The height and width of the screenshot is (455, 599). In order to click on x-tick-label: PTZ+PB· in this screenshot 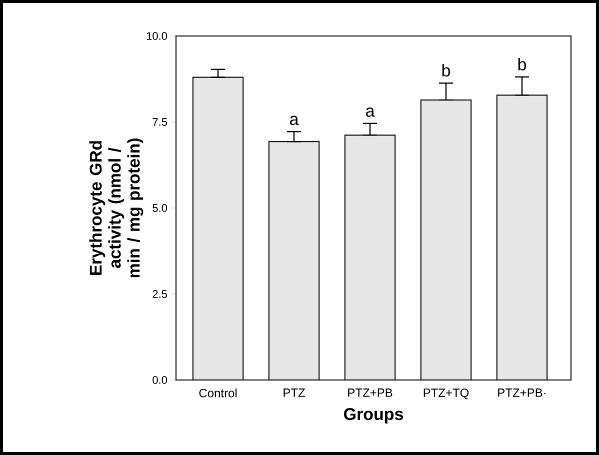, I will do `click(522, 392)`.